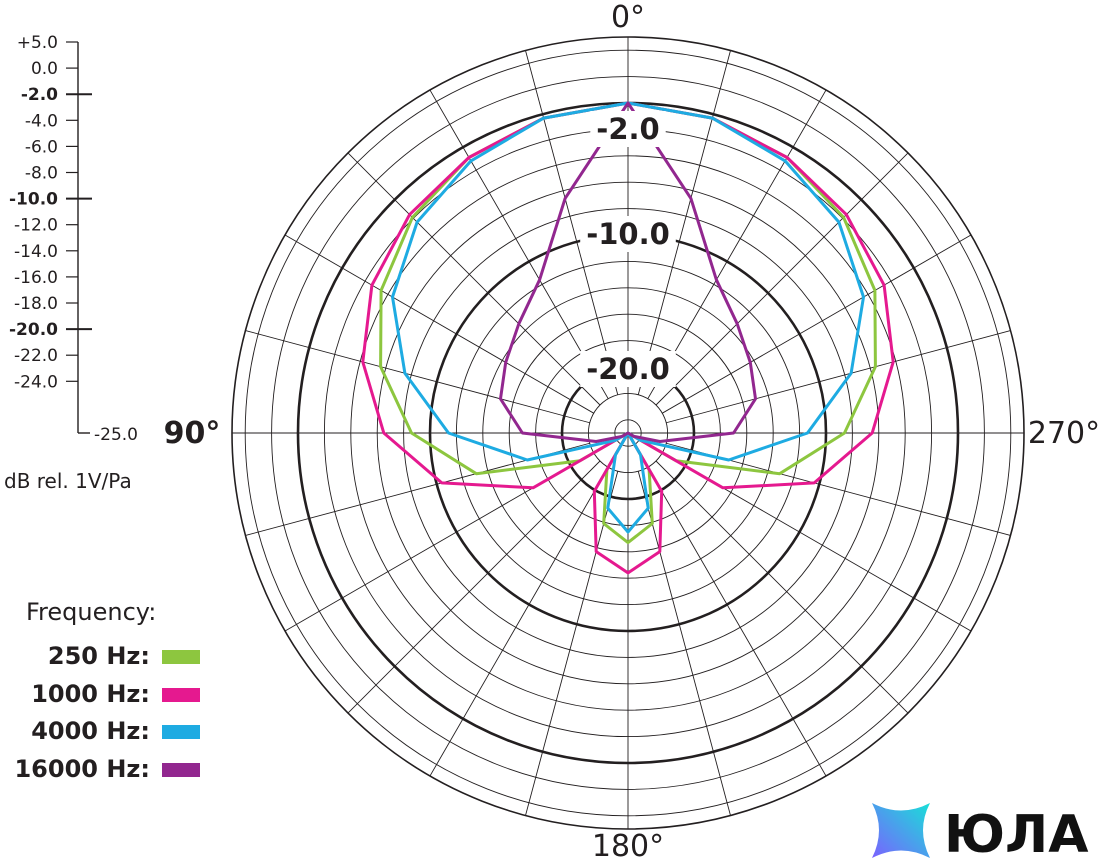 This screenshot has height=863, width=1100. Describe the element at coordinates (41, 121) in the screenshot. I see `db-scale-tick-label: -4.0` at that location.